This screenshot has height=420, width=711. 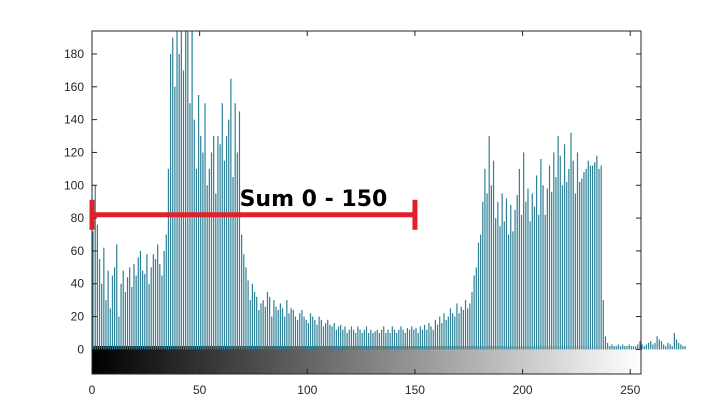 What do you see at coordinates (74, 152) in the screenshot?
I see `y-tick-label: 120` at bounding box center [74, 152].